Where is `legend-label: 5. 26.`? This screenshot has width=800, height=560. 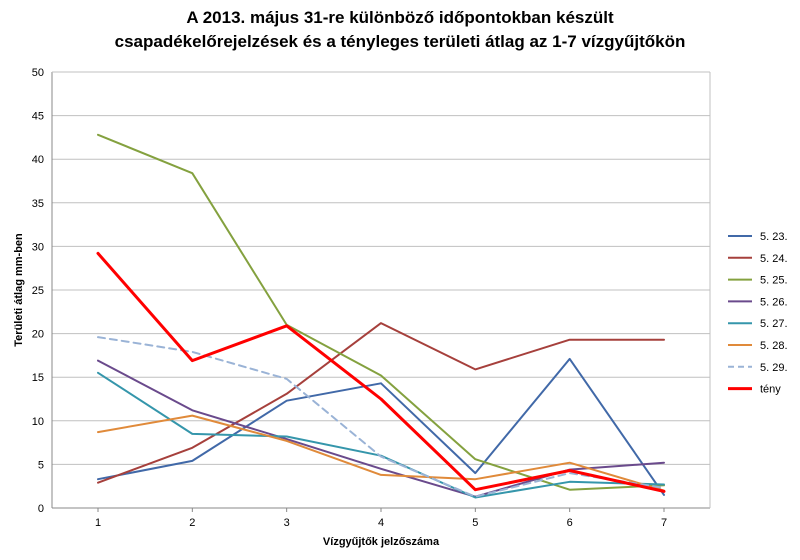 legend-label: 5. 26. is located at coordinates (774, 302).